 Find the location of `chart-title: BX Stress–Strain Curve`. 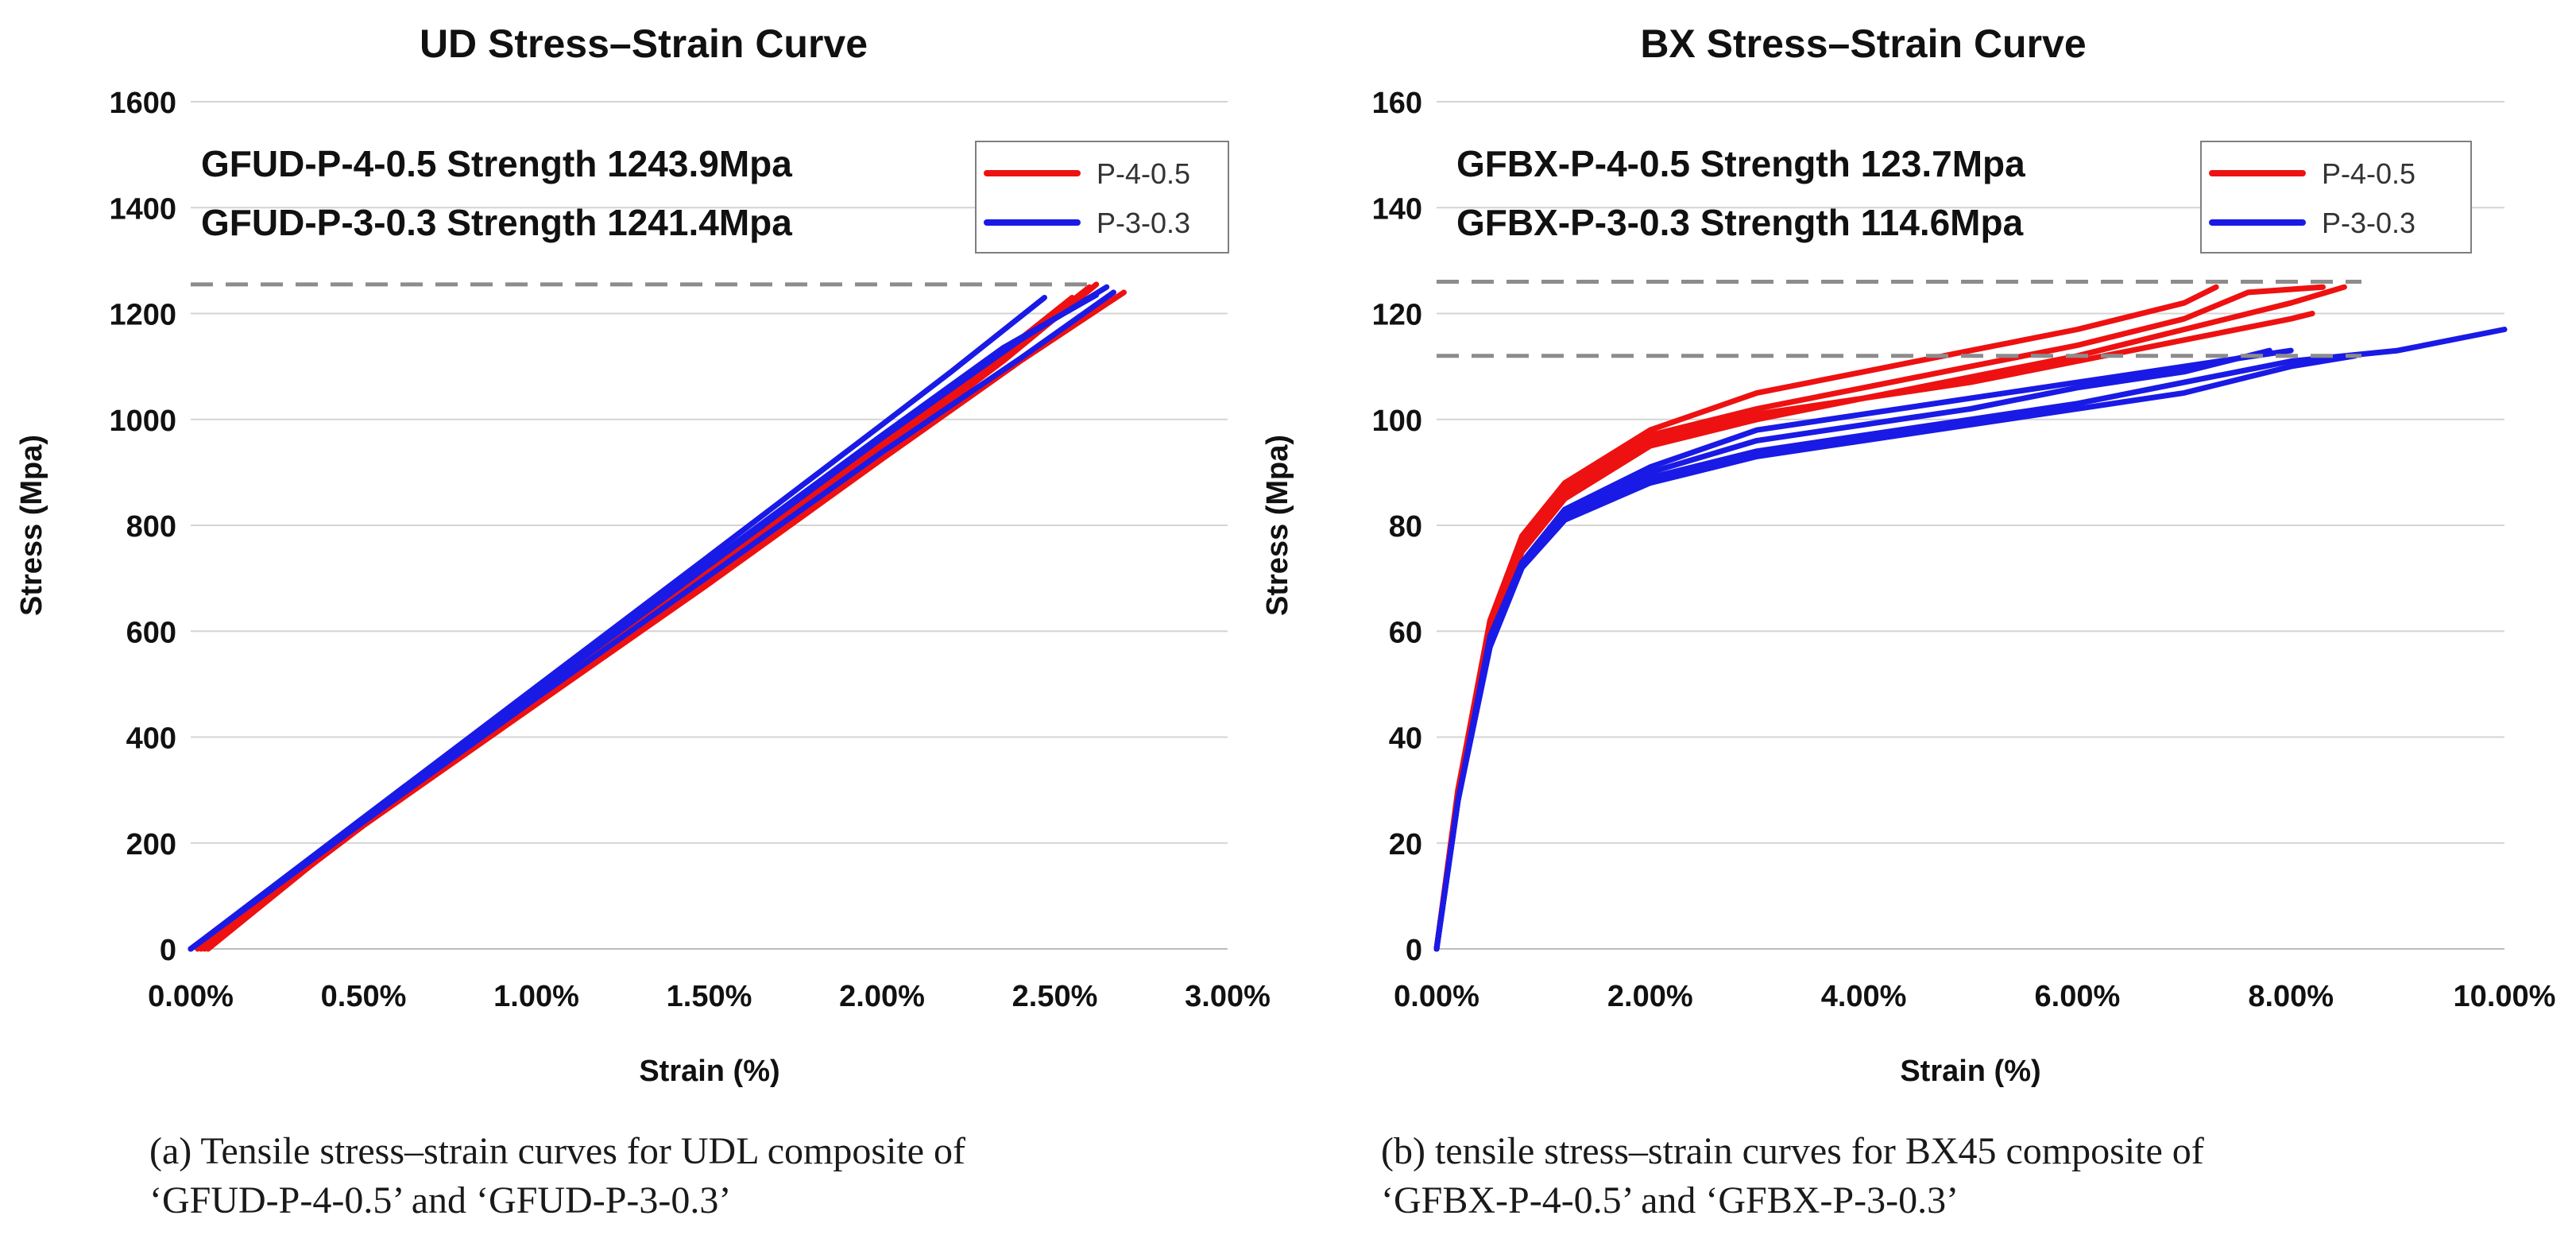

chart-title: BX Stress–Strain Curve is located at coordinates (1863, 44).